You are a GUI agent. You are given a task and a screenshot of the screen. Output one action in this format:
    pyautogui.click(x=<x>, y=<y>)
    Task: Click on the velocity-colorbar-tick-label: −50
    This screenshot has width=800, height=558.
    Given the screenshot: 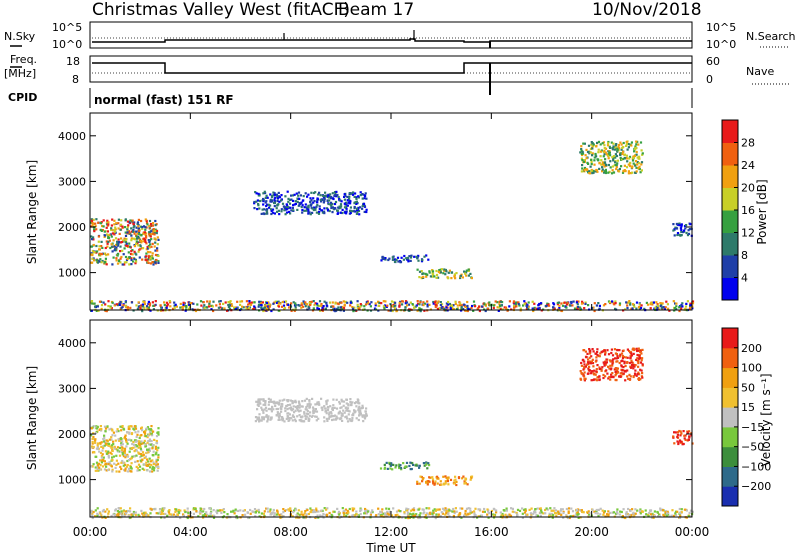 What is the action you would take?
    pyautogui.click(x=752, y=447)
    